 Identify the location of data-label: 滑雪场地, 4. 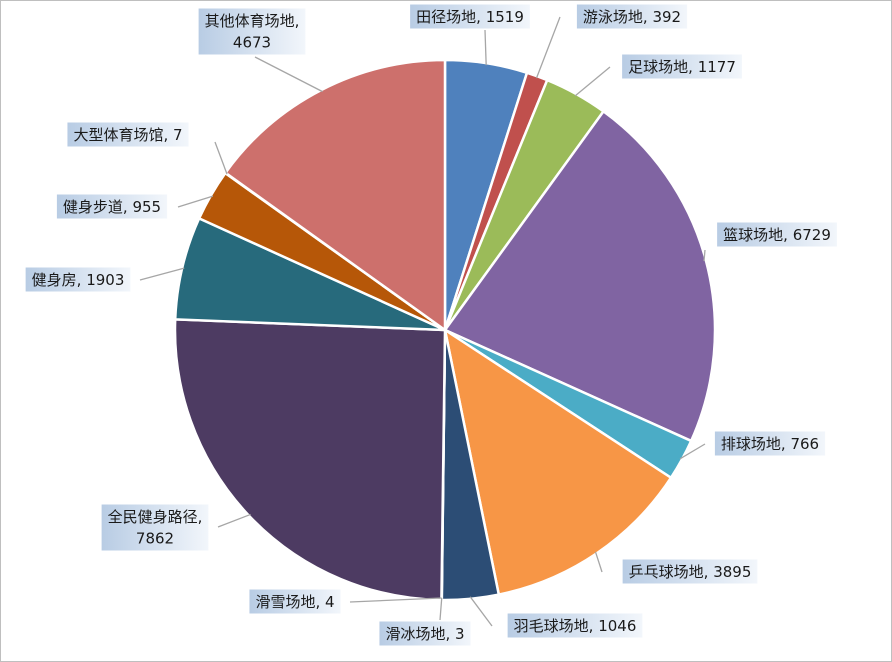
(295, 601).